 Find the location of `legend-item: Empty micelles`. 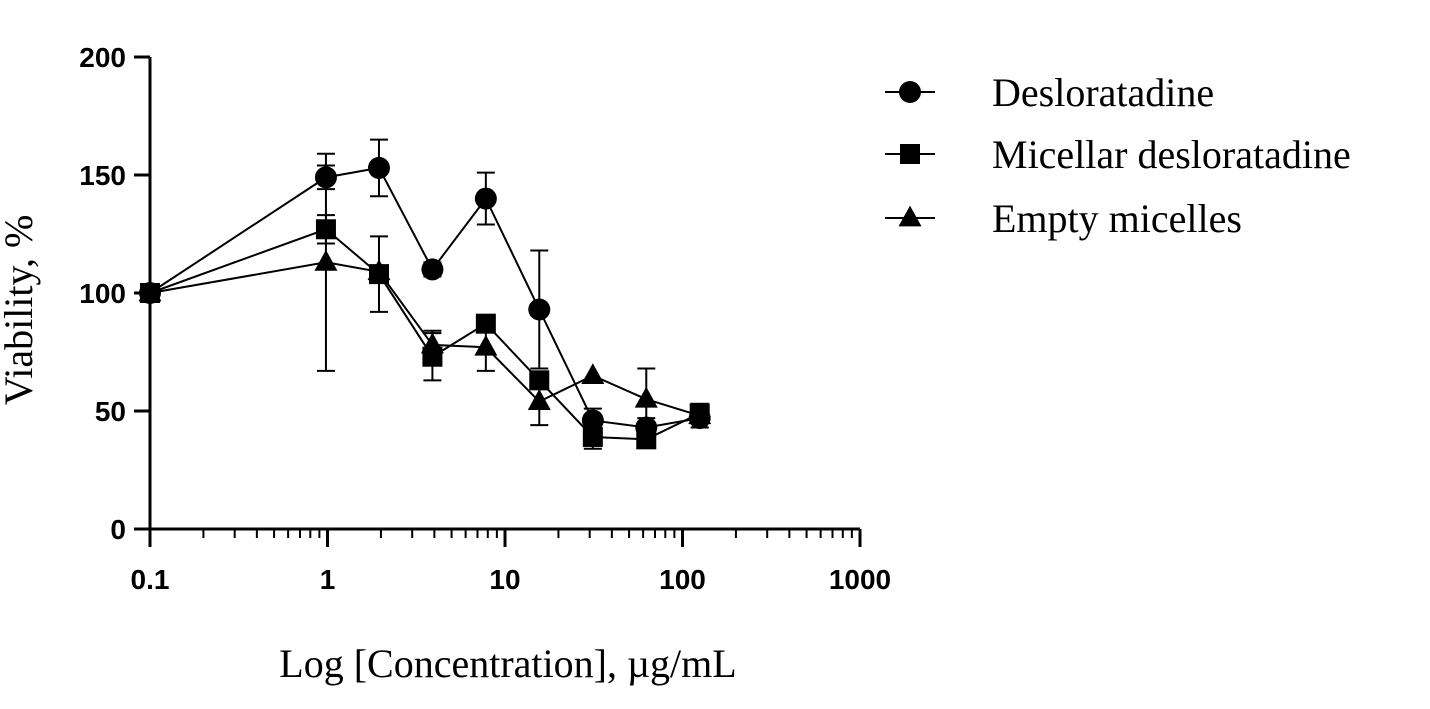

legend-item: Empty micelles is located at coordinates (1063, 218).